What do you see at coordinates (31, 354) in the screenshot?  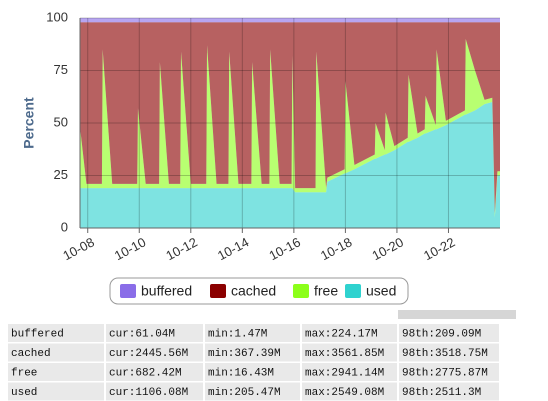 I see `table-cell-text: cached` at bounding box center [31, 354].